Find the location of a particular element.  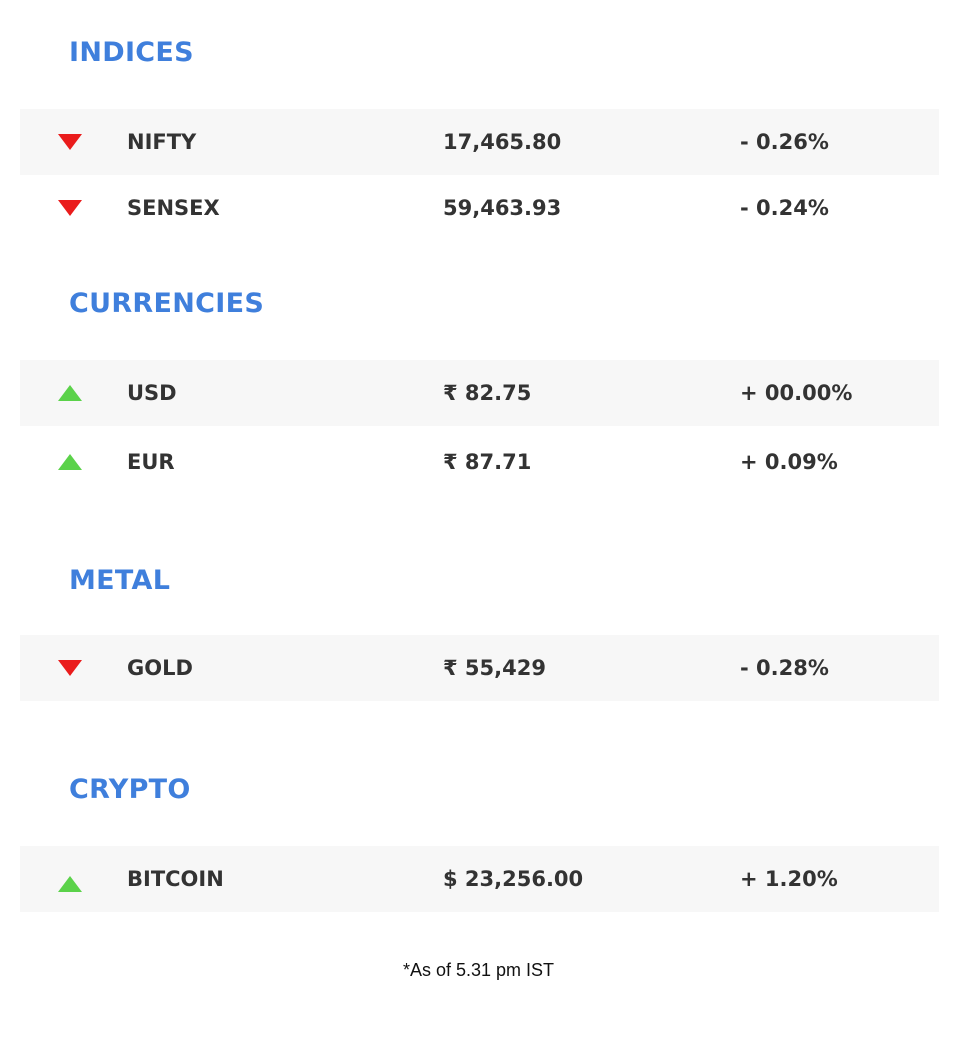

instrument-name: SENSEX is located at coordinates (173, 208).